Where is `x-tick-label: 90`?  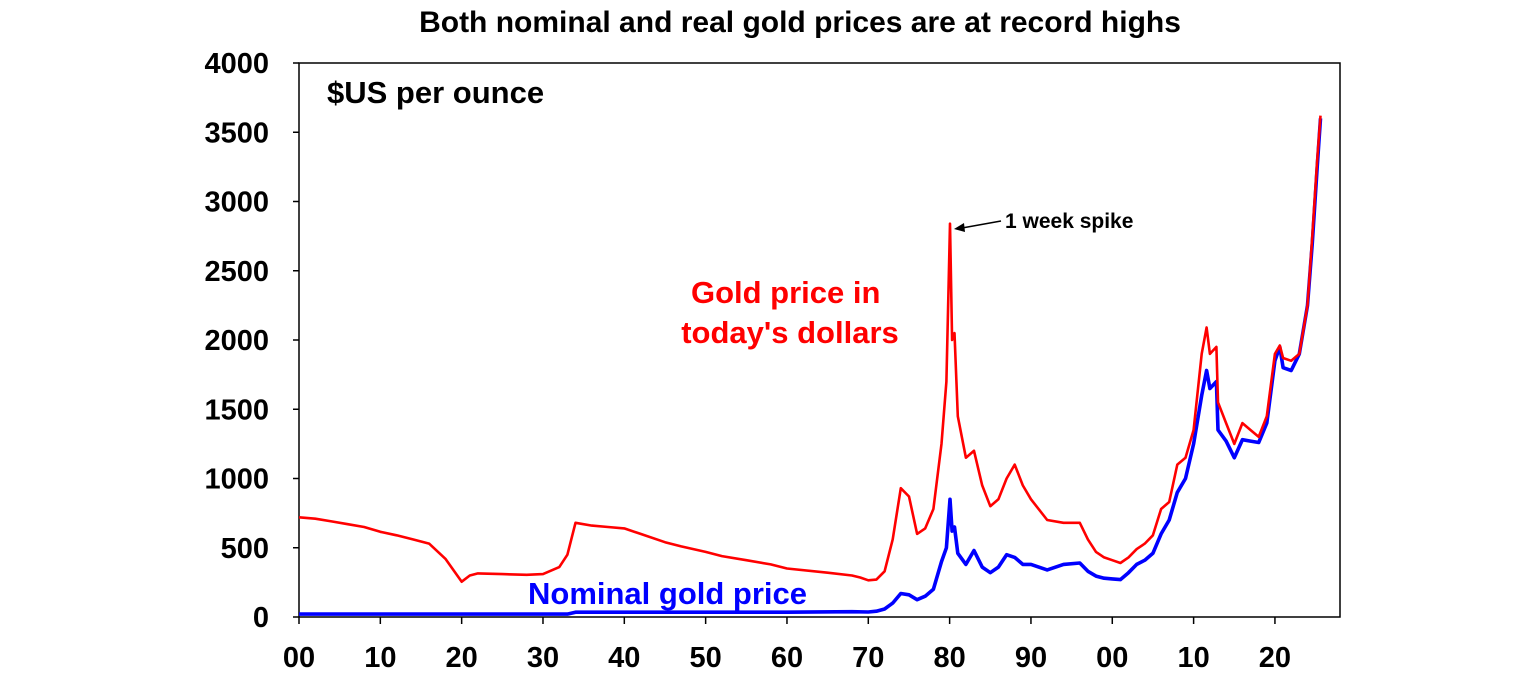 x-tick-label: 90 is located at coordinates (1031, 658).